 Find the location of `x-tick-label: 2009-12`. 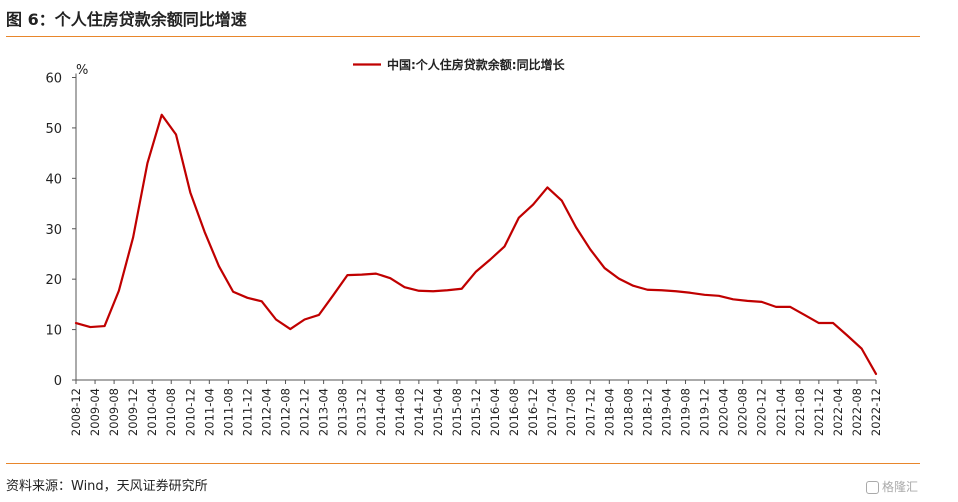

x-tick-label: 2009-12 is located at coordinates (133, 412).